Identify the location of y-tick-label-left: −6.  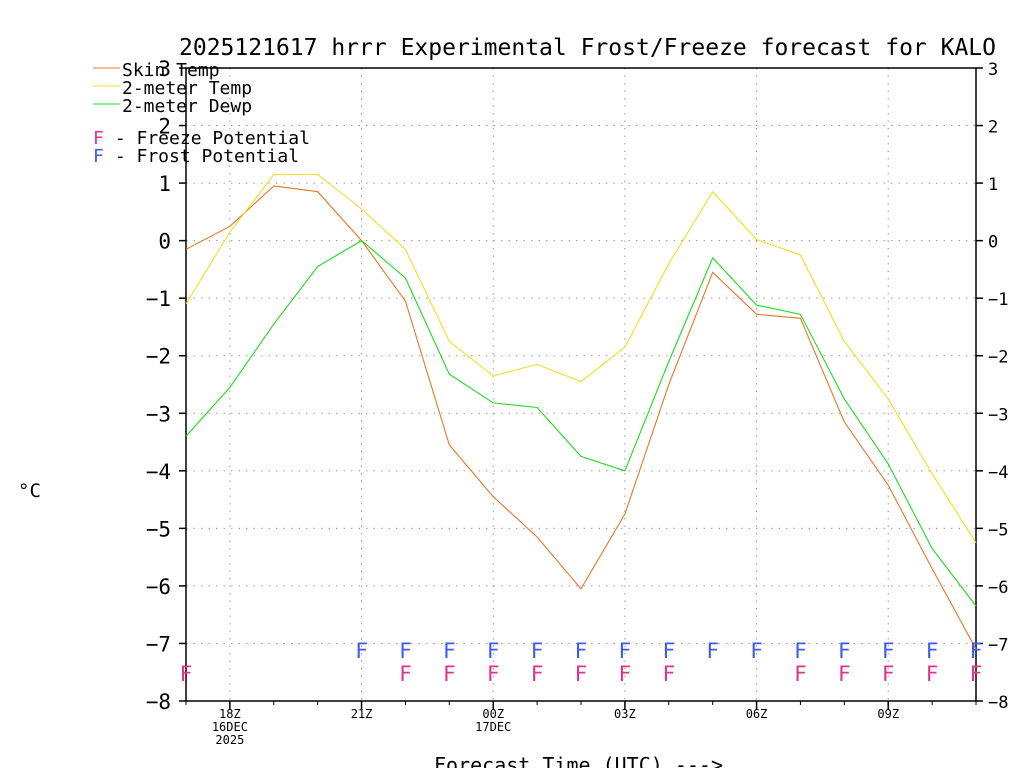
(158, 587).